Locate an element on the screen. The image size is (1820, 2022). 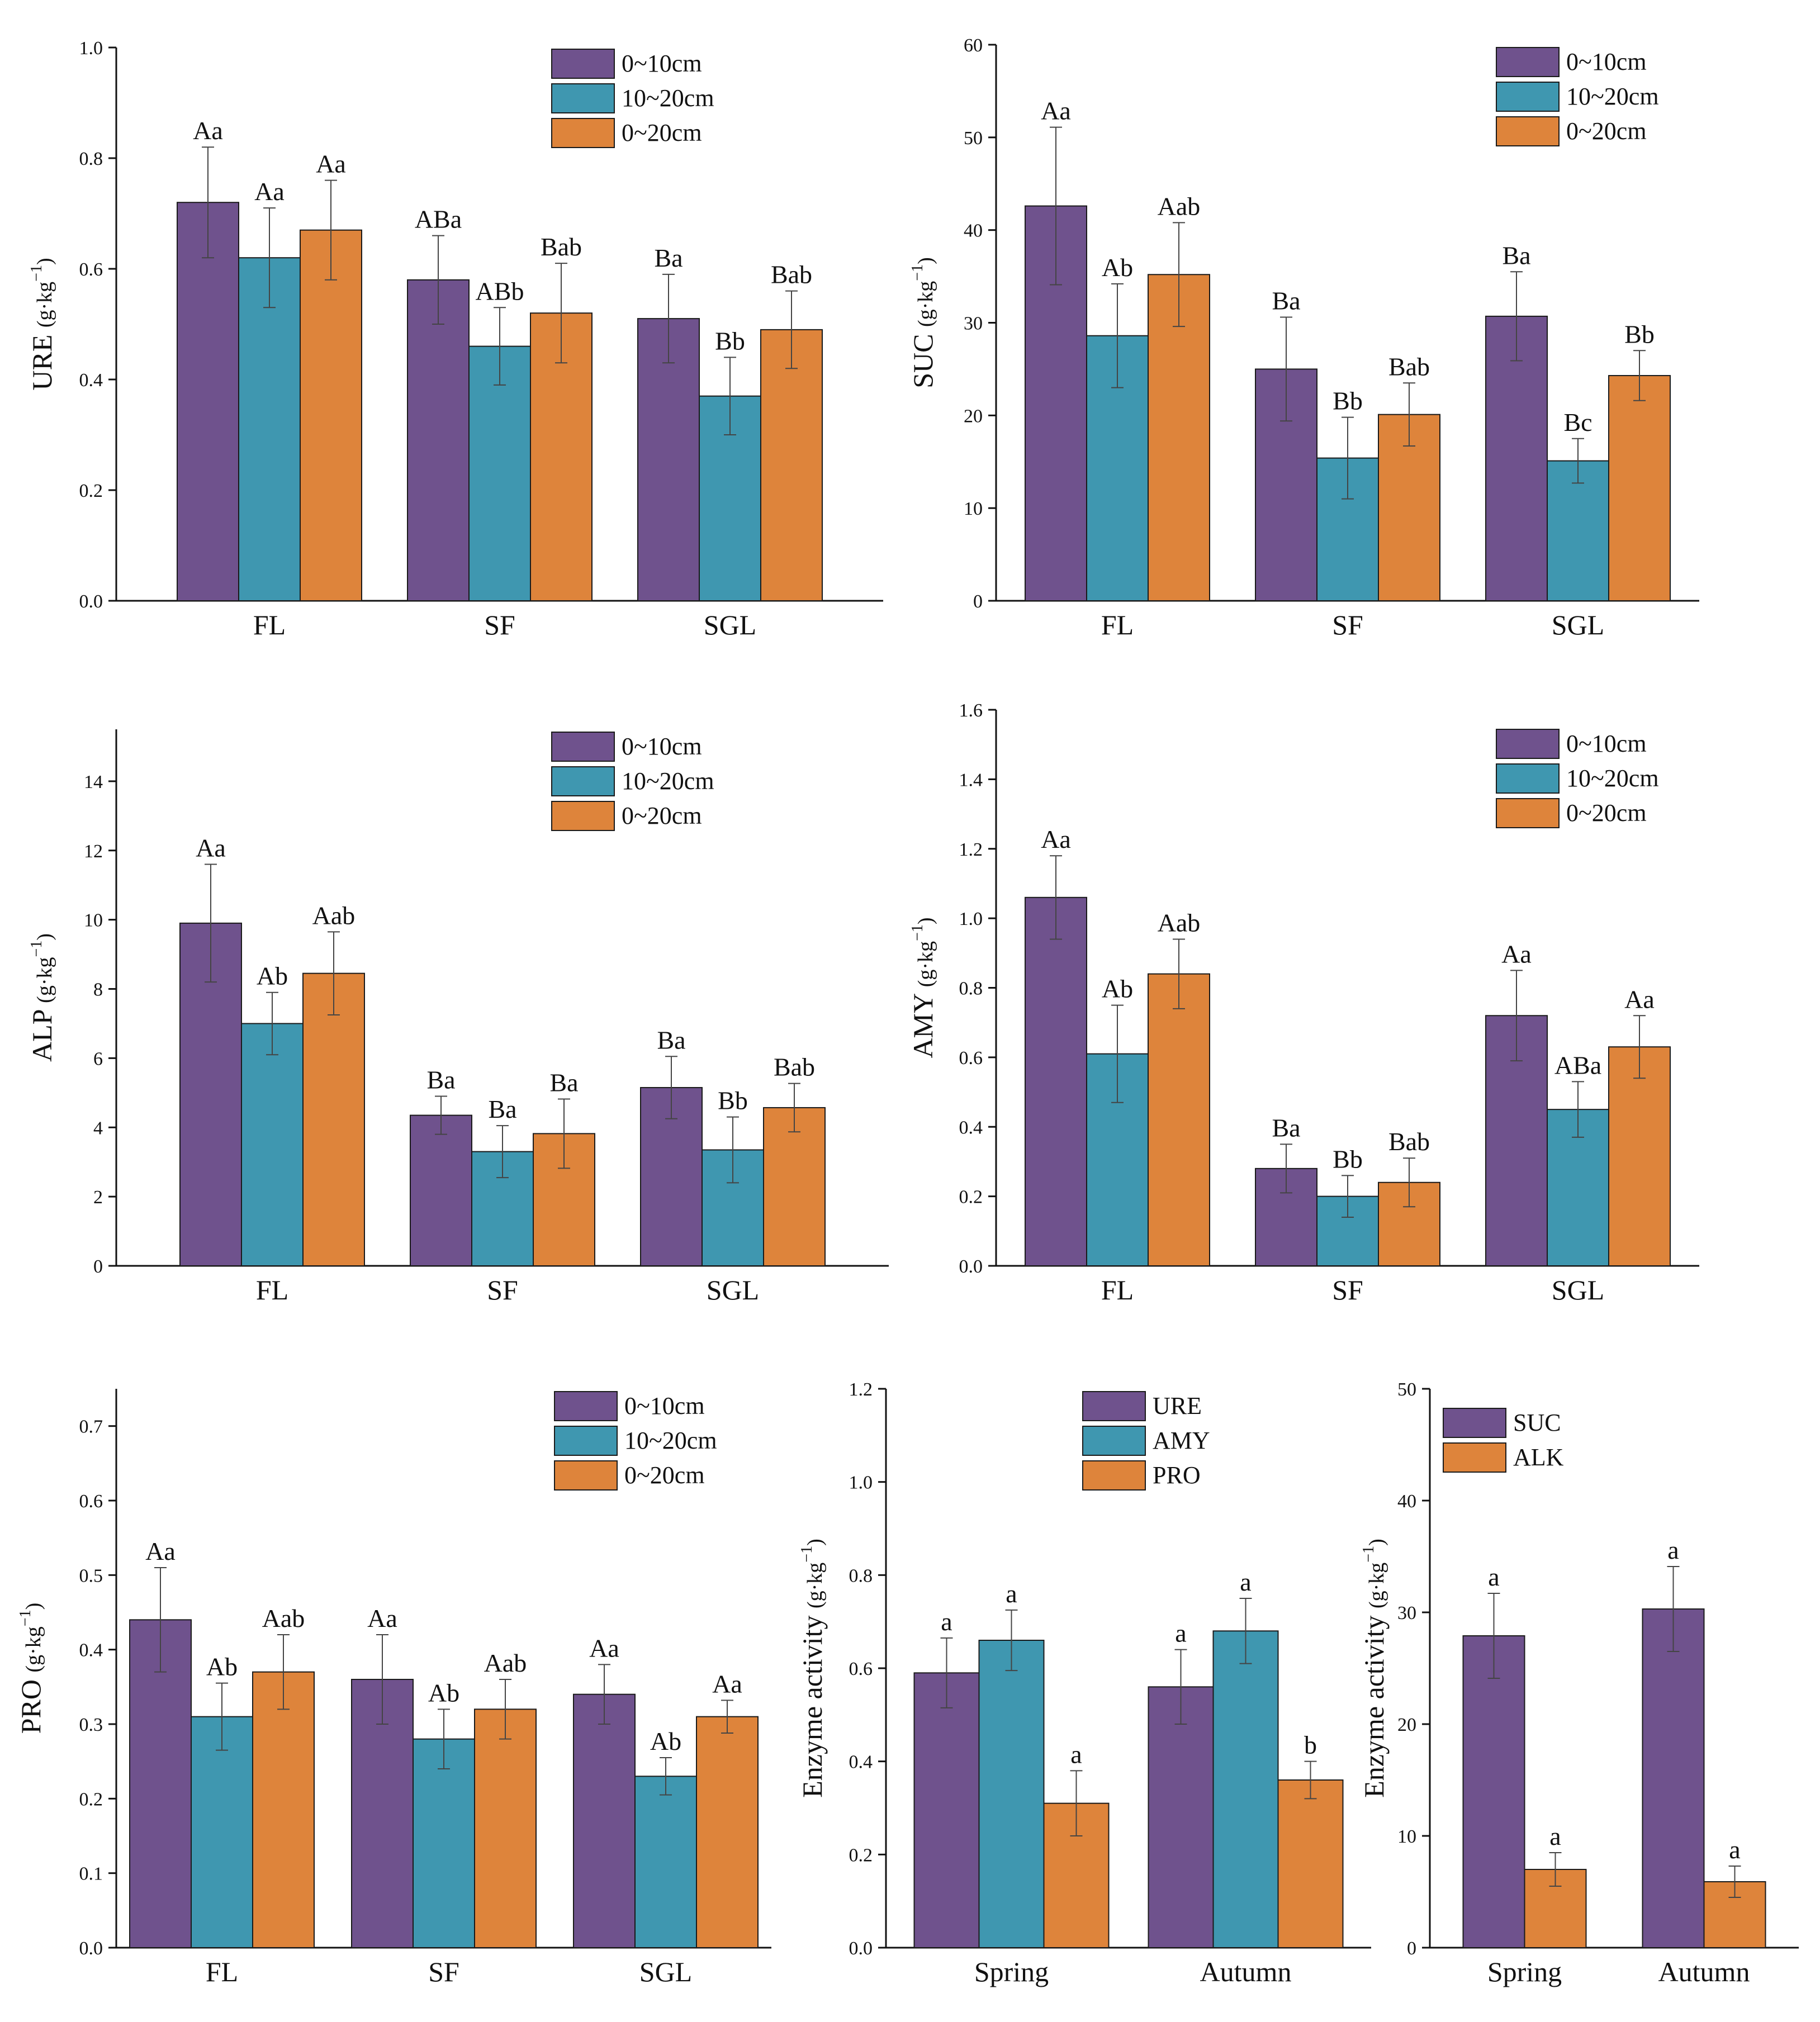
y-tick-label: 2 is located at coordinates (98, 1197).